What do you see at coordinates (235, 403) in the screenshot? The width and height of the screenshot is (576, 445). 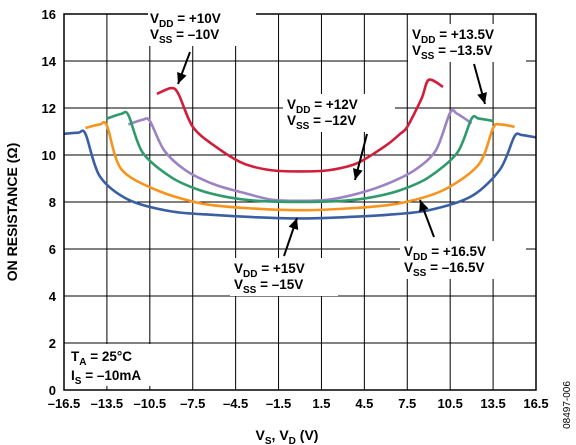 I see `x-tick-label: –4.5` at bounding box center [235, 403].